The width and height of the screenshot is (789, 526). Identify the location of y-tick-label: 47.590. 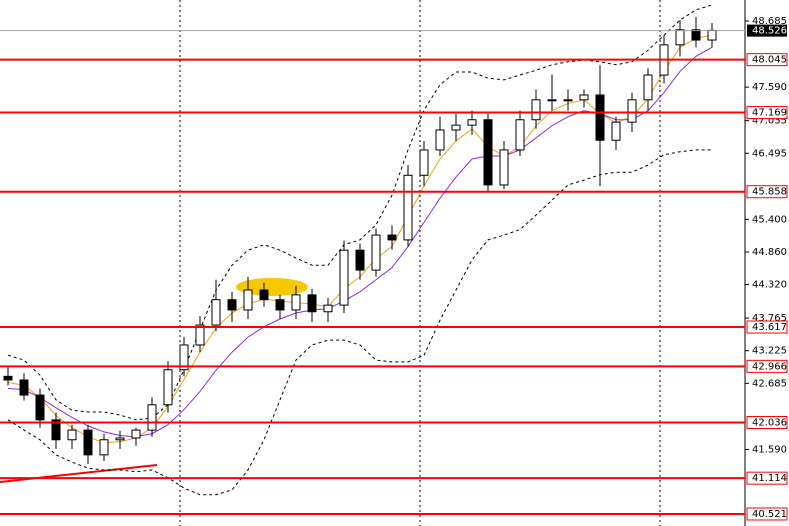
(769, 87).